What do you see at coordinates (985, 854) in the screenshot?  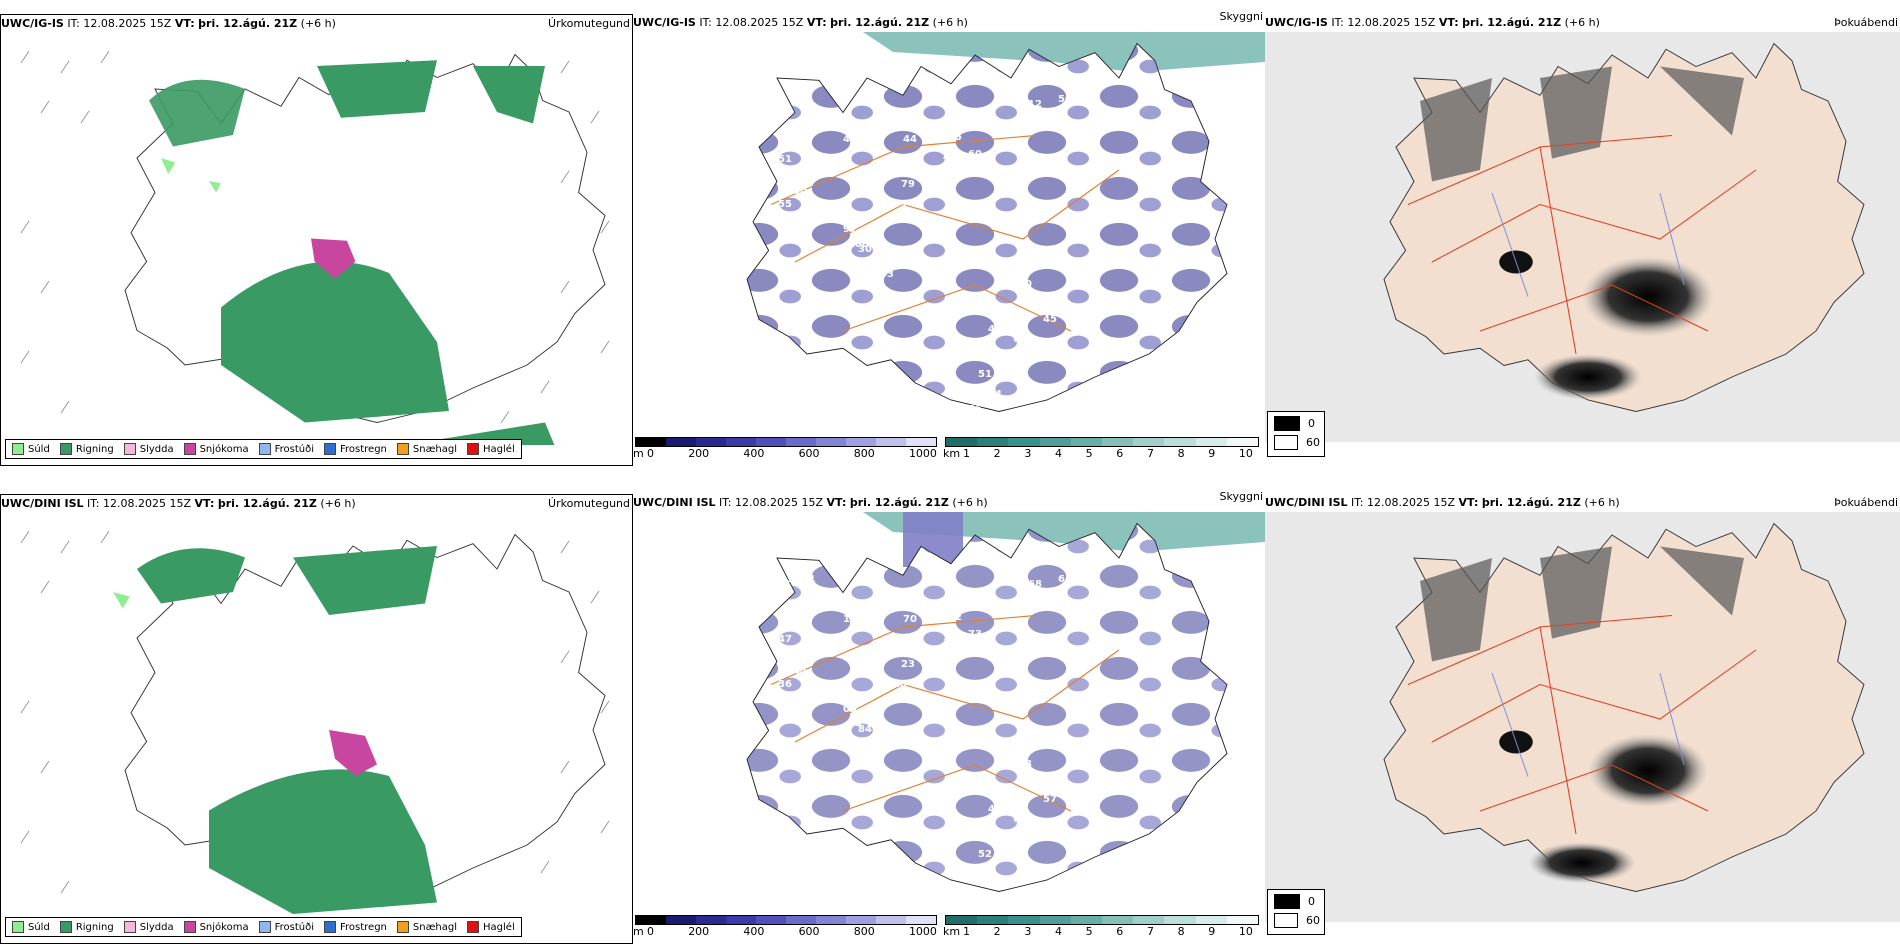 I see `cloud-base-label: 52` at bounding box center [985, 854].